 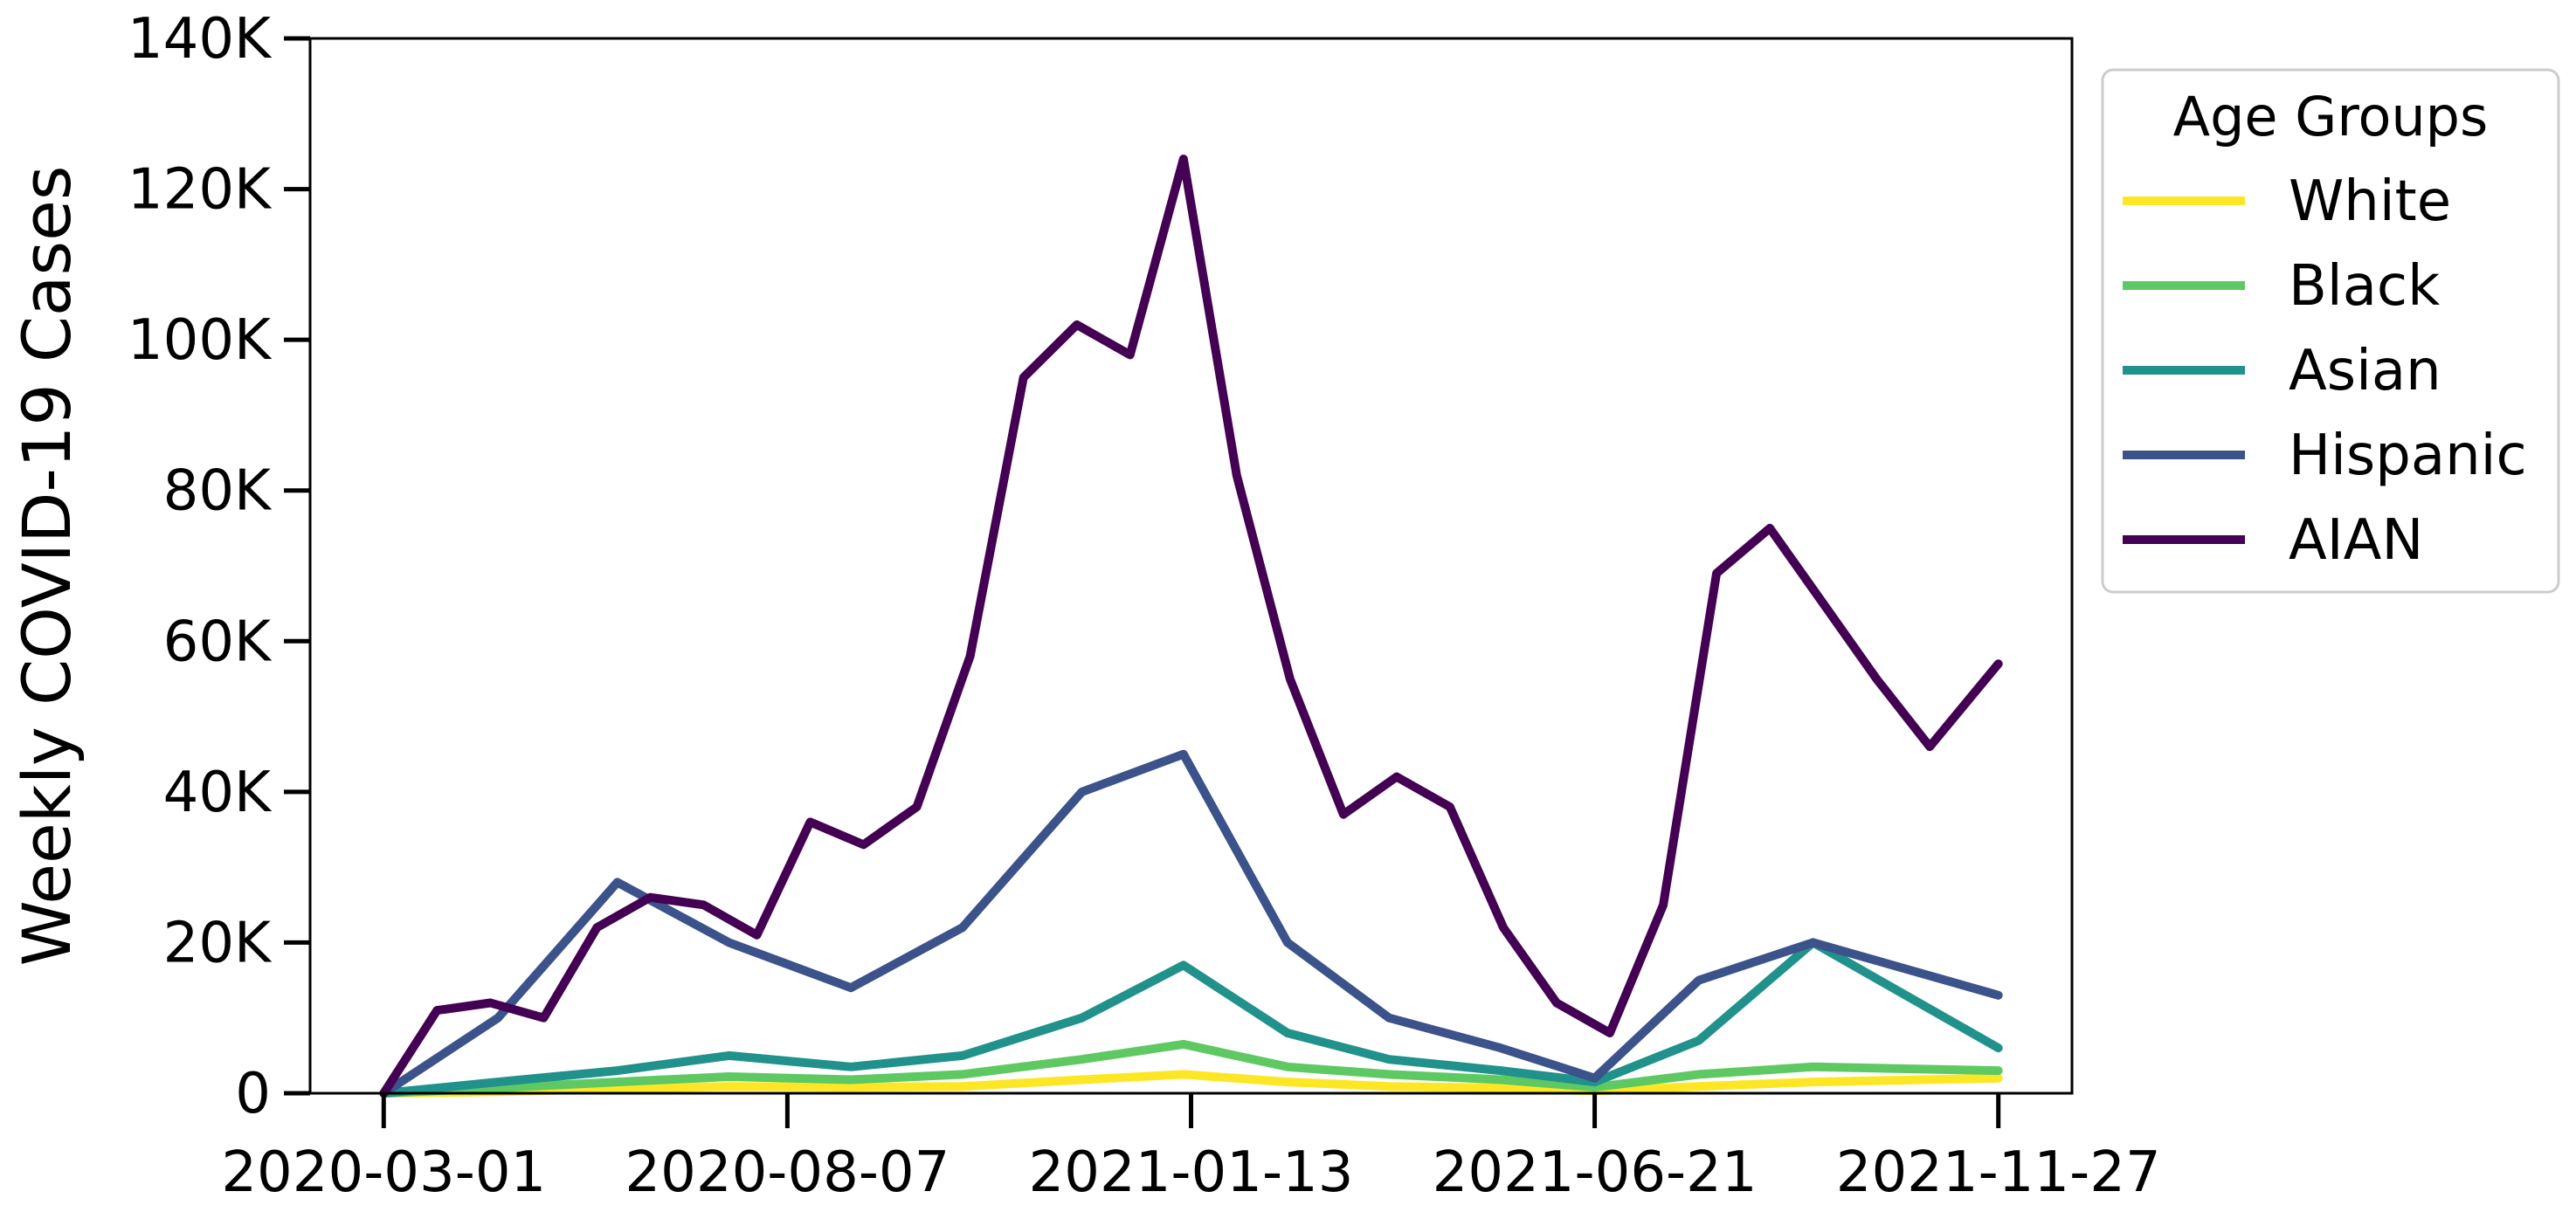 What do you see at coordinates (200, 340) in the screenshot?
I see `y-tick-label: 100K` at bounding box center [200, 340].